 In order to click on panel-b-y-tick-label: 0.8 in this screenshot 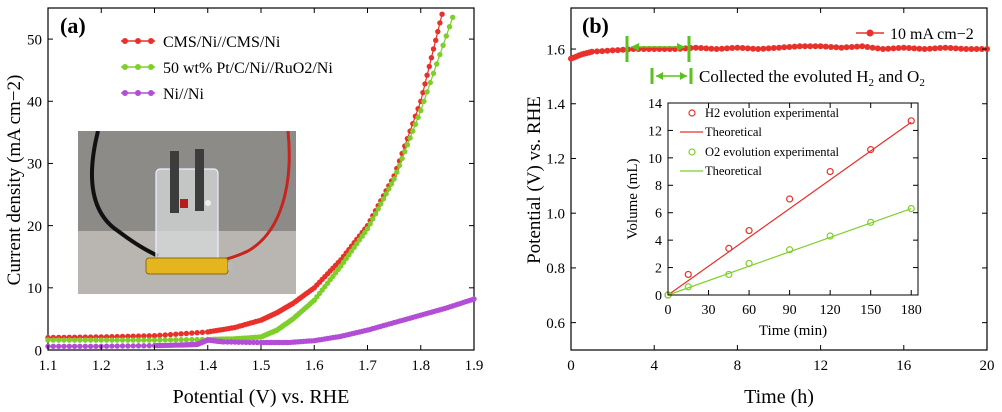, I will do `click(555, 269)`.